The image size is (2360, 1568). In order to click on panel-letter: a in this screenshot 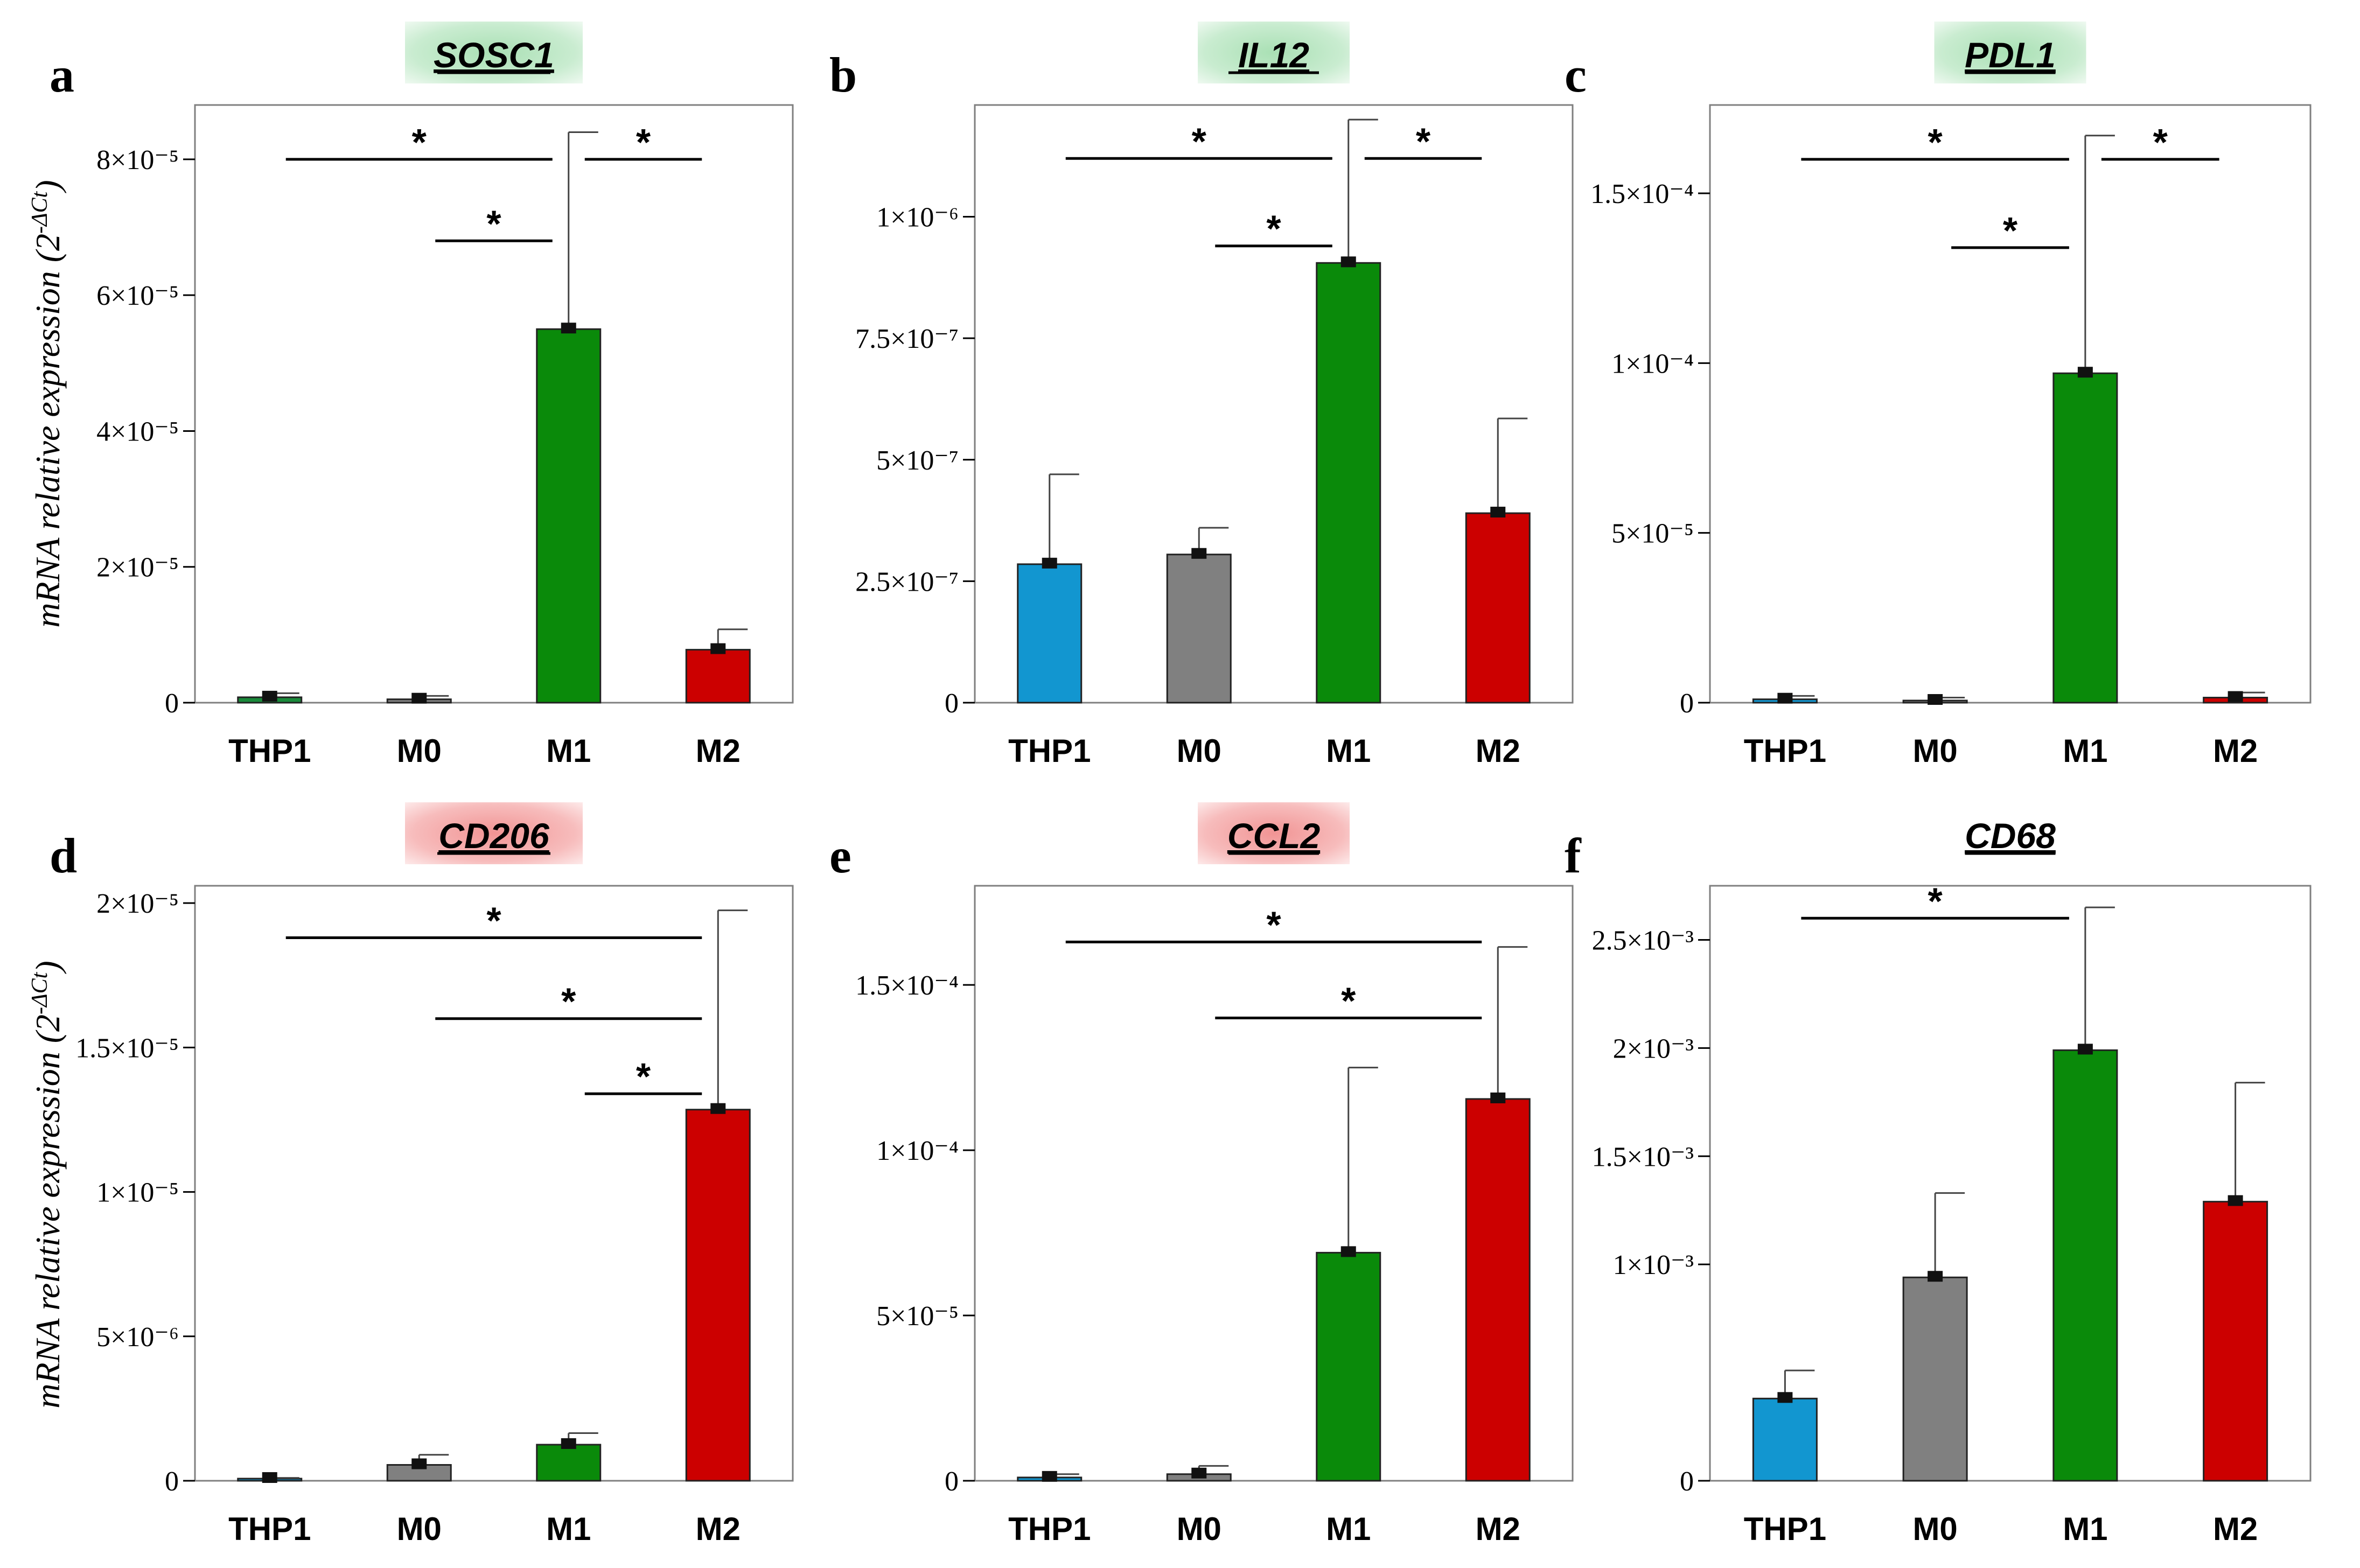, I will do `click(62, 74)`.